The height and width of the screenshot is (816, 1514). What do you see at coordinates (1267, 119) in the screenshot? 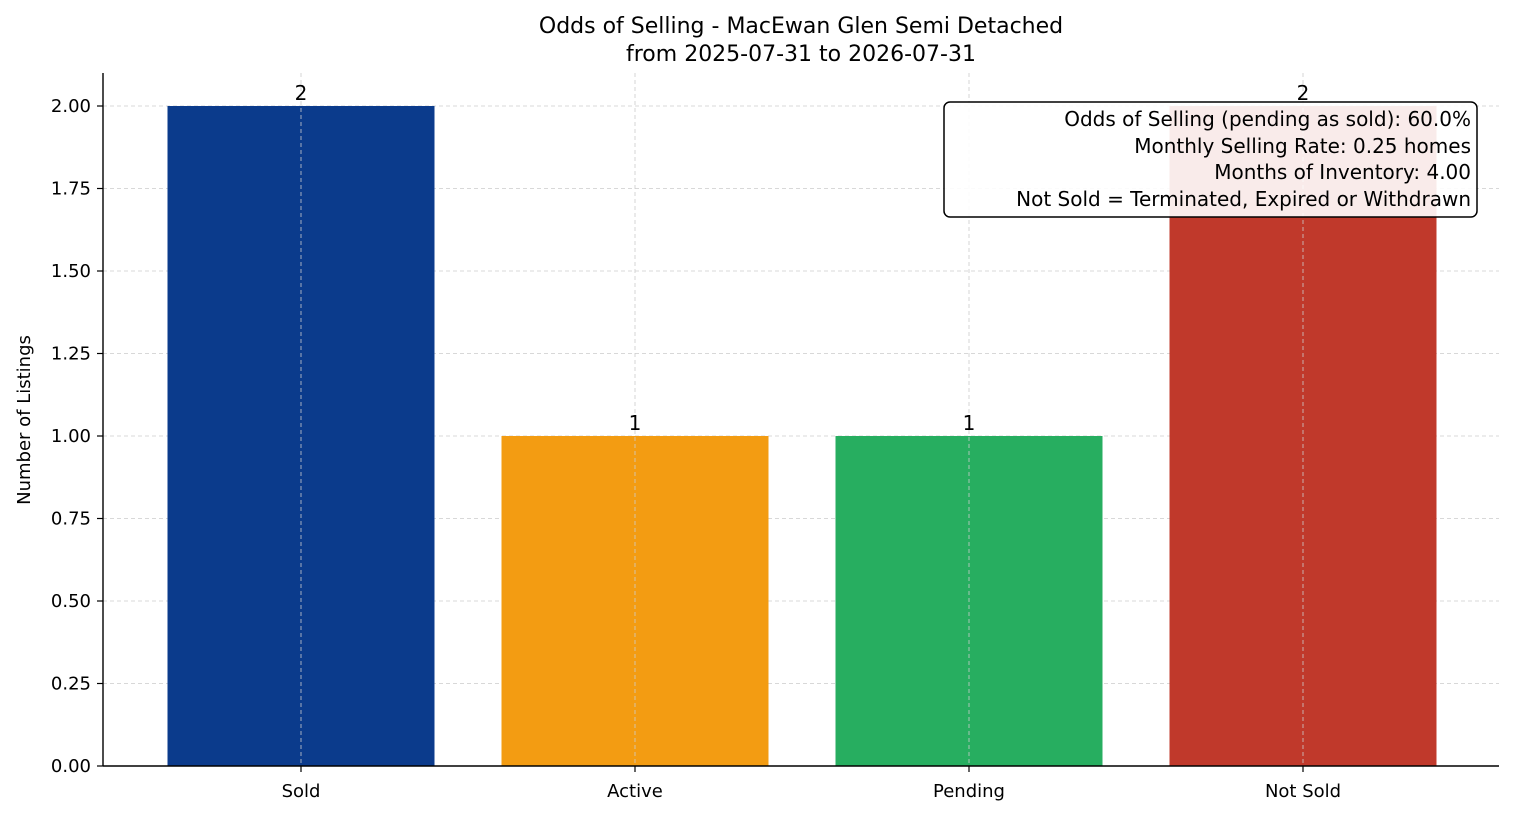
I see `info-line-odds: Odds of Selling (pending as sold): 60.0%` at bounding box center [1267, 119].